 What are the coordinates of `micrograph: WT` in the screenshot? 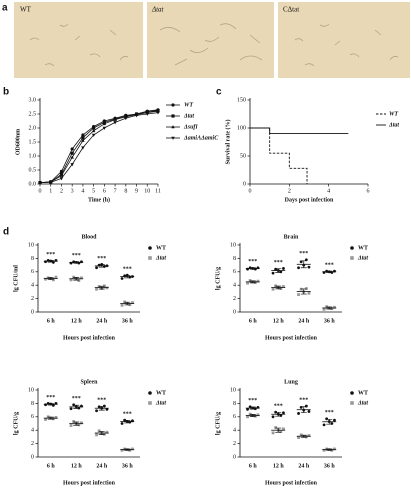 It's located at (78, 40).